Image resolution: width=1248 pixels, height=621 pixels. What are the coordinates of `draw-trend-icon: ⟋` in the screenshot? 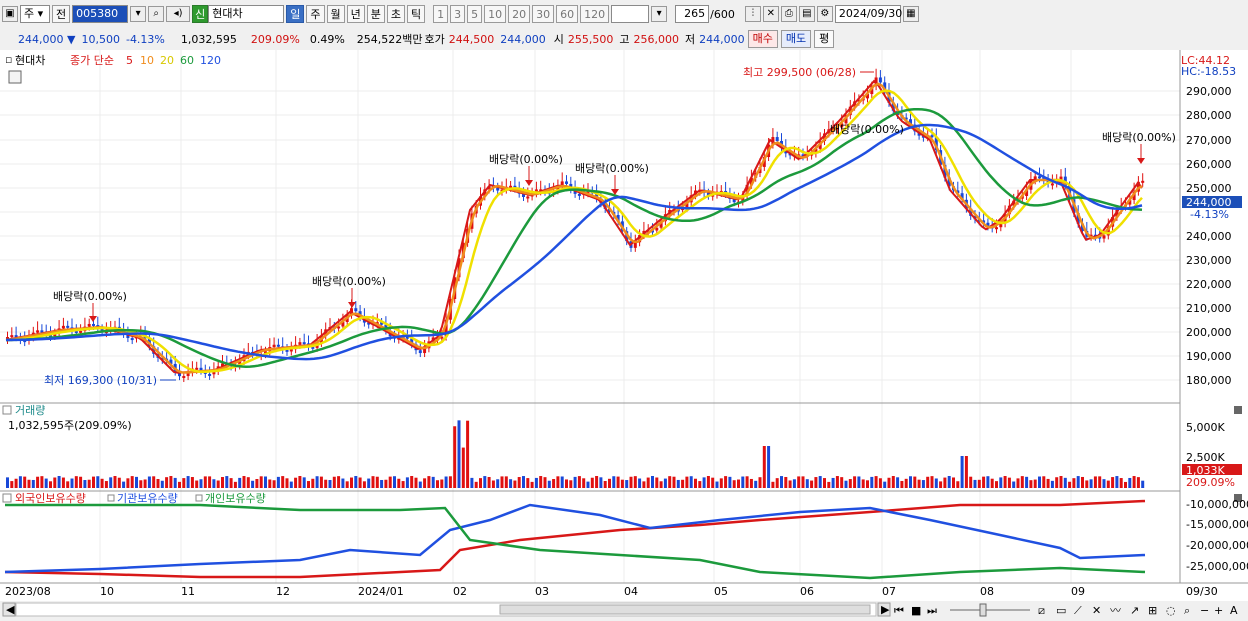 It's located at (1078, 610).